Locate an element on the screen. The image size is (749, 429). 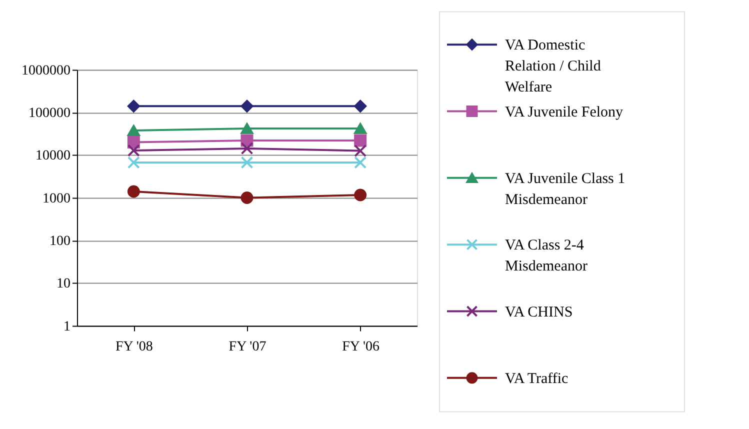
legend-label: VA Traffic is located at coordinates (537, 378).